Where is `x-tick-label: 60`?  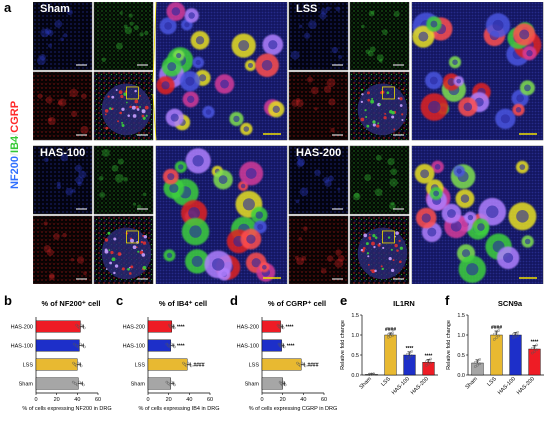
x-tick-label: 60 is located at coordinates (324, 400).